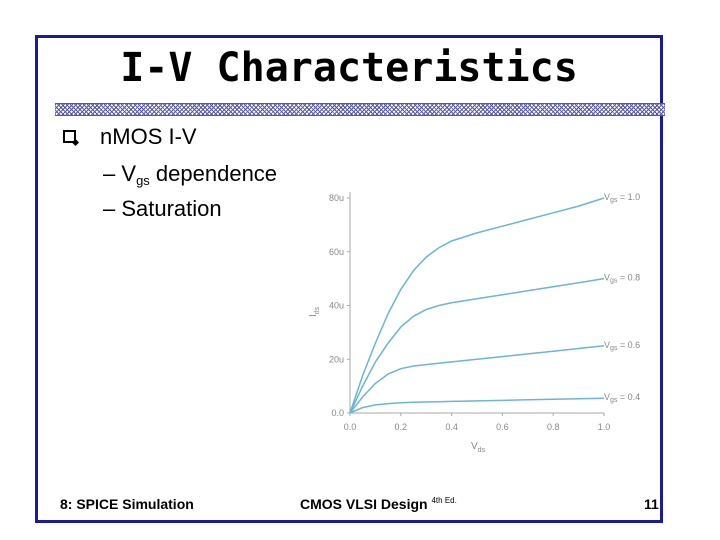 This screenshot has height=540, width=720. I want to click on y-tick-label: 60u, so click(336, 252).